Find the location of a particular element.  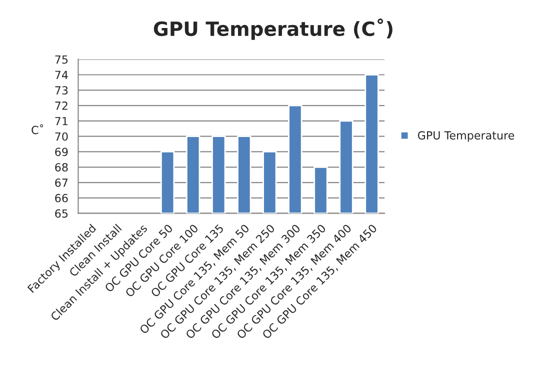

chart-title: GPU Temperature (C˚) is located at coordinates (273, 29).